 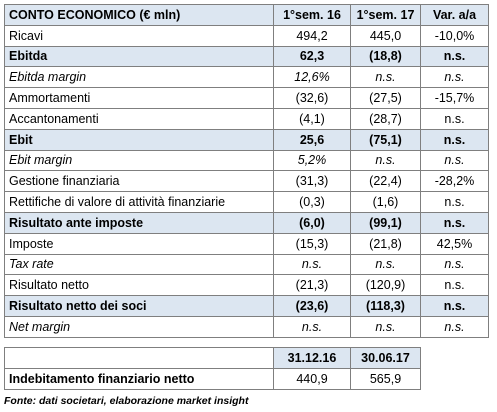 I want to click on cell: (4,1), so click(x=312, y=118).